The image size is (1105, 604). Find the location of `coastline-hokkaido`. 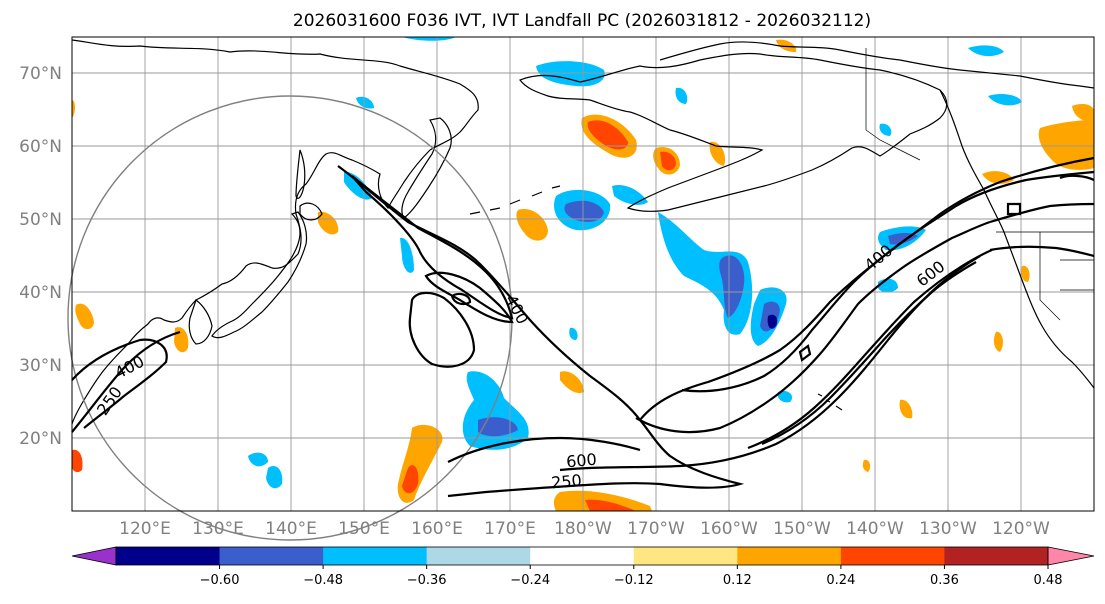

coastline-hokkaido is located at coordinates (311, 211).